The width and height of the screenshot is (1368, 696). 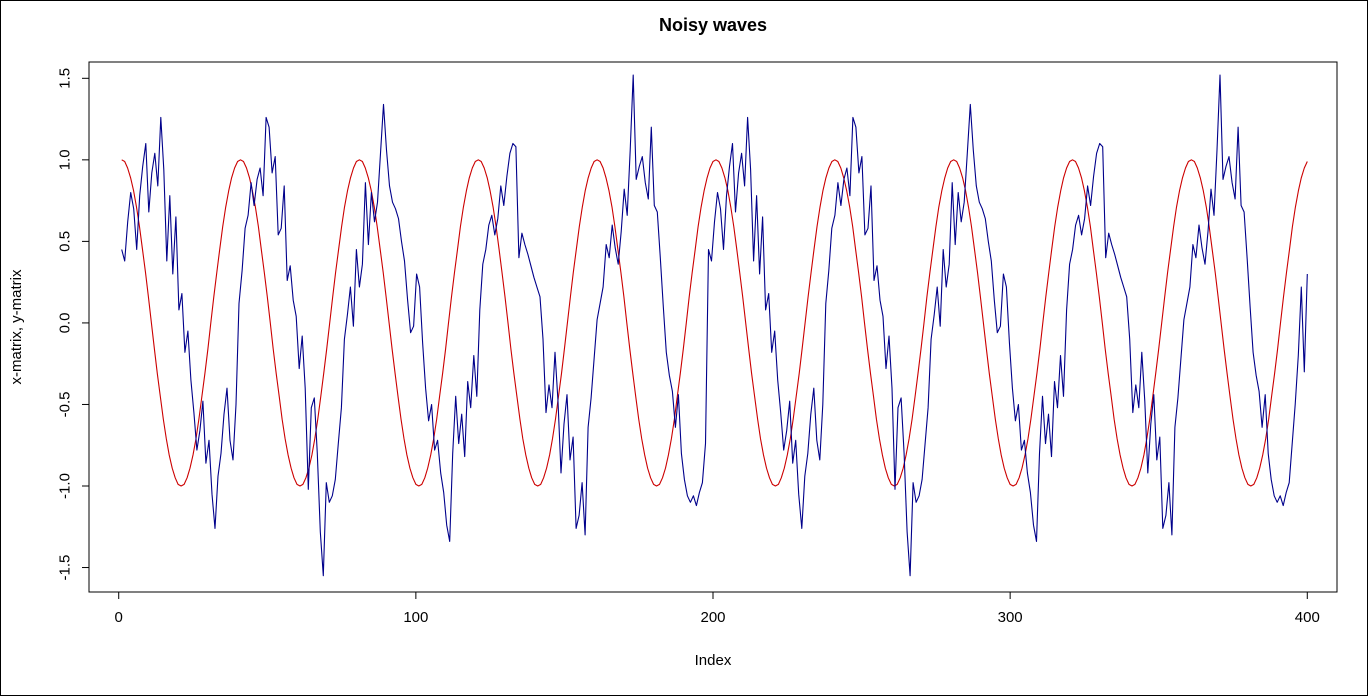 What do you see at coordinates (713, 660) in the screenshot?
I see `x-axis-label: Index` at bounding box center [713, 660].